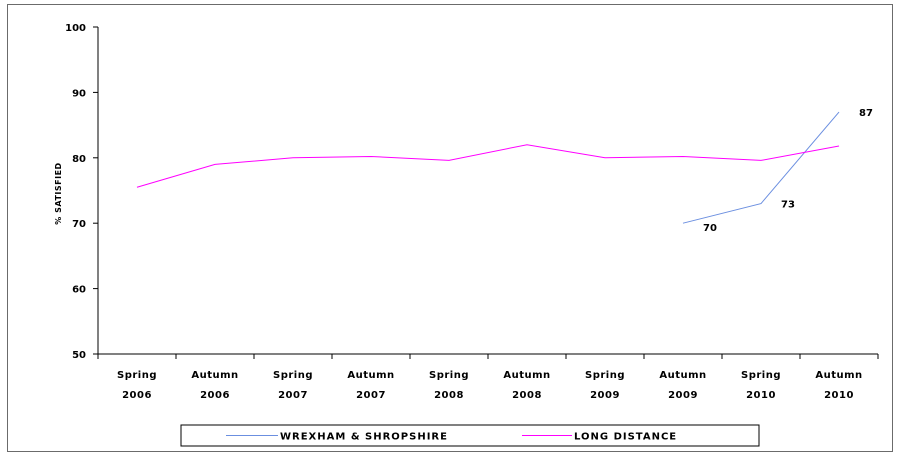 Image resolution: width=897 pixels, height=454 pixels. What do you see at coordinates (866, 113) in the screenshot?
I see `data-label: 87` at bounding box center [866, 113].